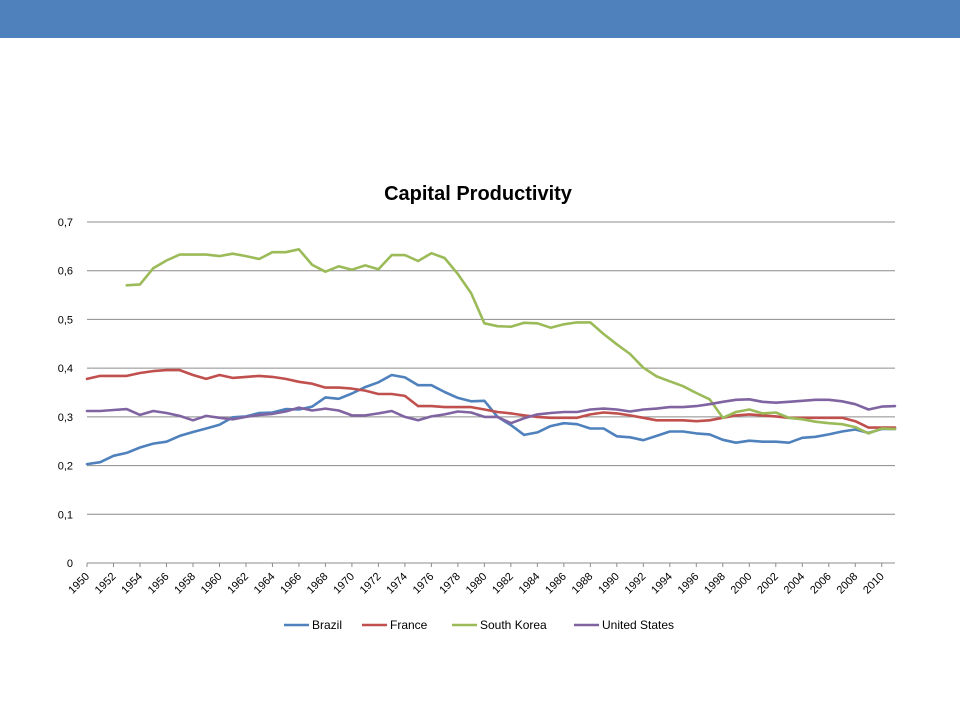 This screenshot has width=960, height=720. Describe the element at coordinates (556, 584) in the screenshot. I see `x-tick-label: 1986` at that location.